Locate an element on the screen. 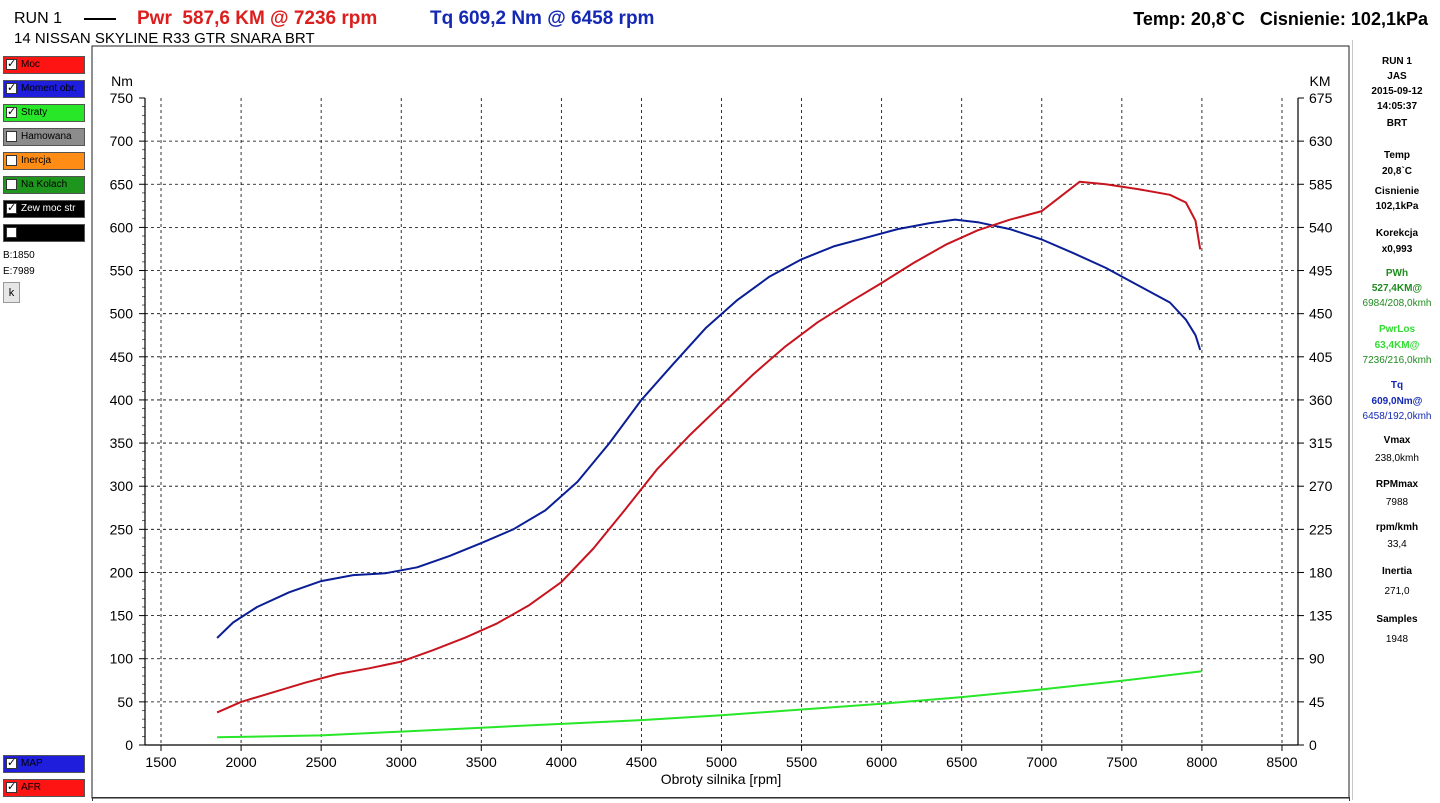  tq-sub: 6458/192,0kmh is located at coordinates (1397, 416).